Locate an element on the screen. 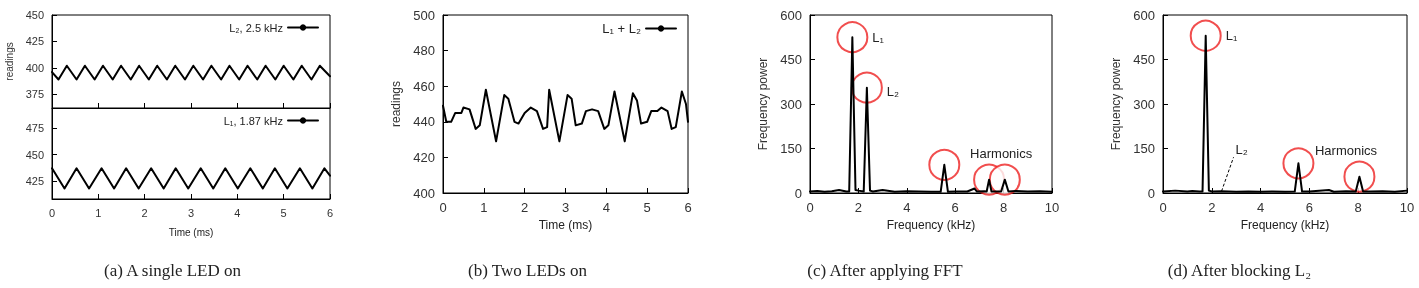 The image size is (1419, 288). y-tick-label: 500 is located at coordinates (424, 15).